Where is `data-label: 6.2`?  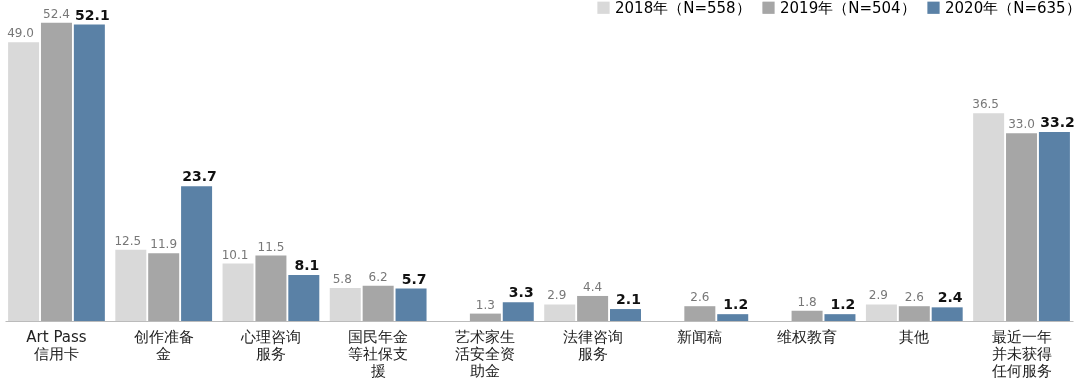 data-label: 6.2 is located at coordinates (378, 276).